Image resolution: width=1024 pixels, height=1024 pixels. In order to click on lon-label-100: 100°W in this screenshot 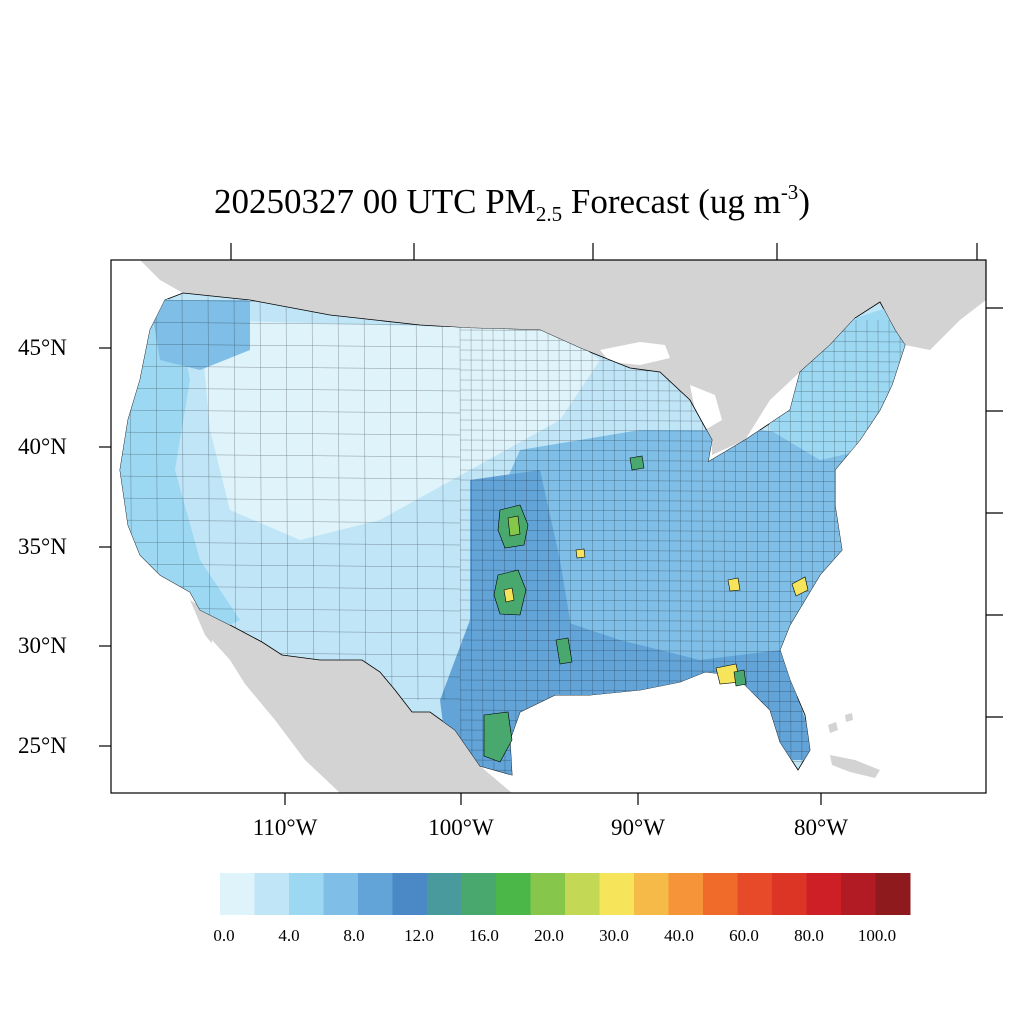, I will do `click(461, 827)`.